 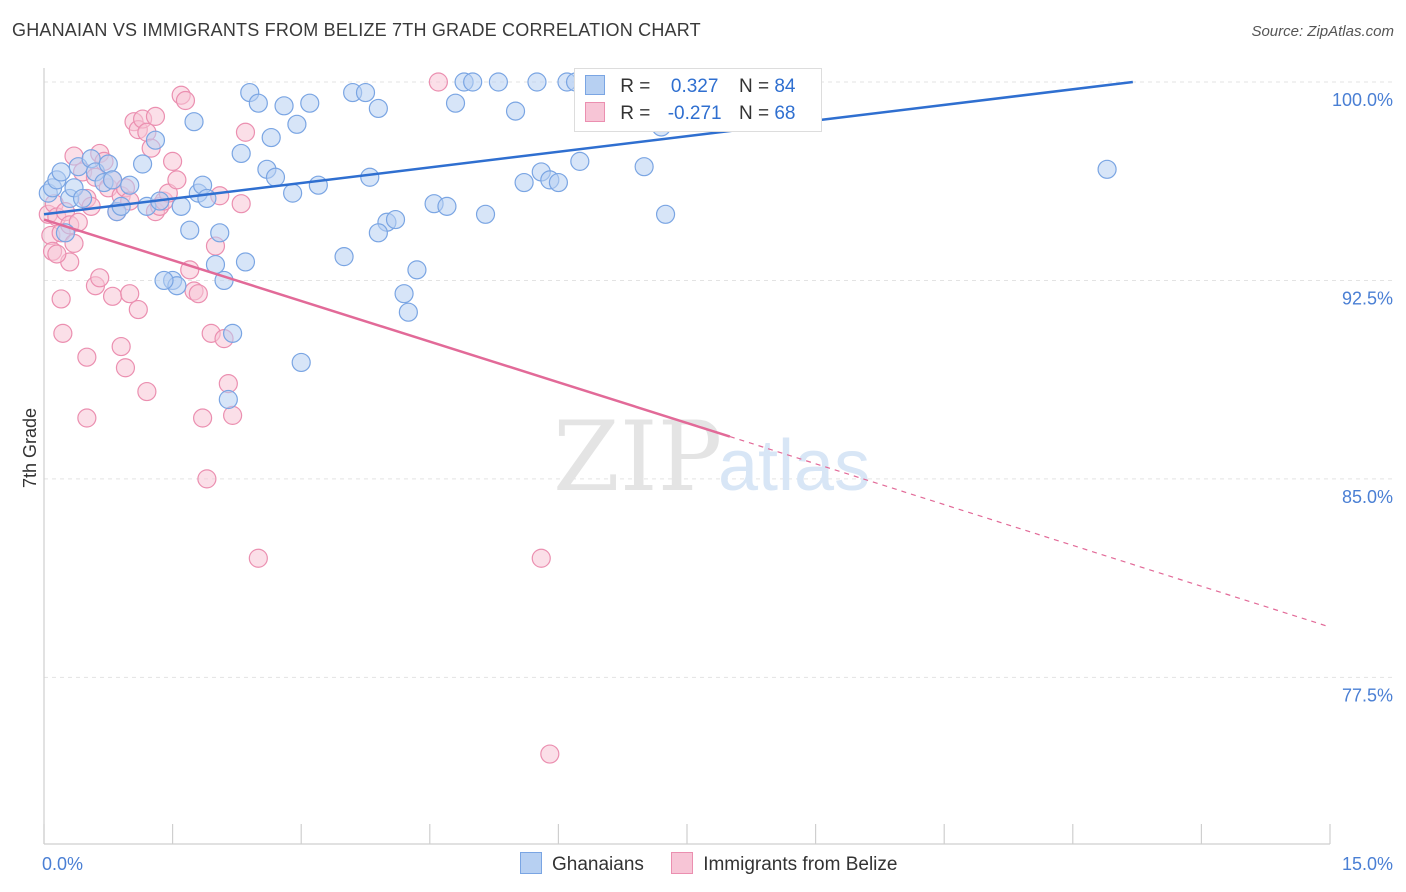 I want to click on y-tick-label: 92.5%, so click(x=1367, y=298).